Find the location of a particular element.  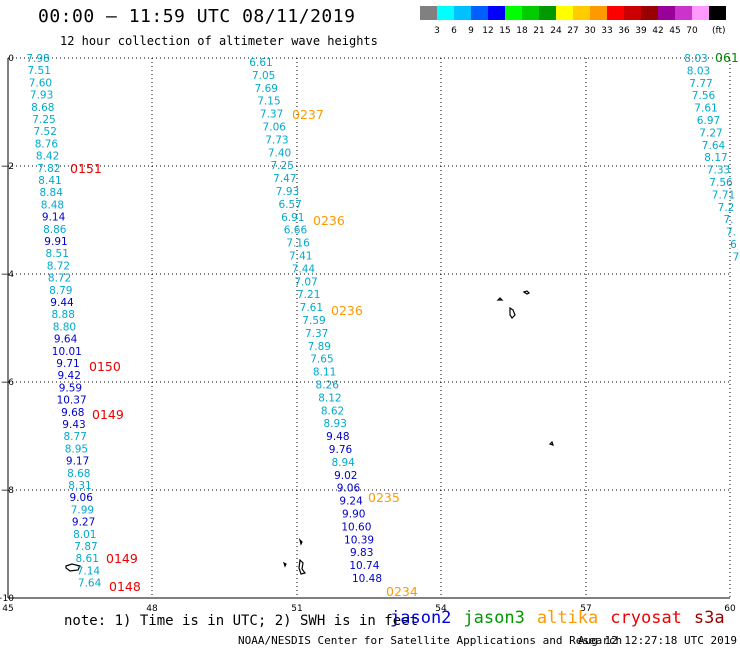

scale-label: 30 is located at coordinates (590, 31).